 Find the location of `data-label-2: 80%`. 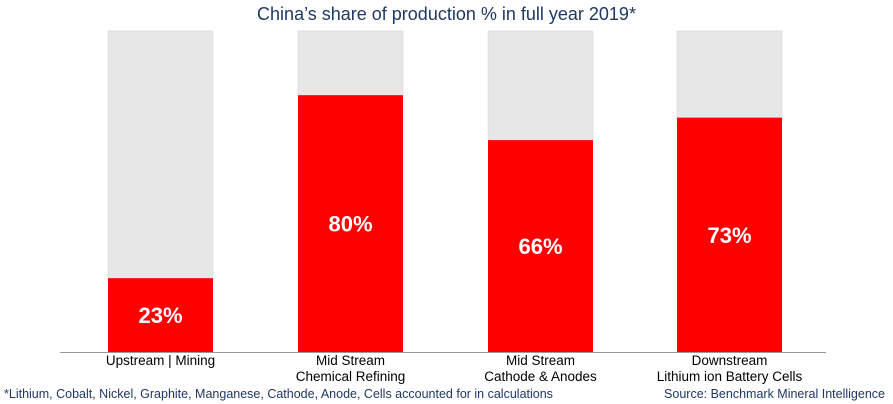

data-label-2: 80% is located at coordinates (350, 224).